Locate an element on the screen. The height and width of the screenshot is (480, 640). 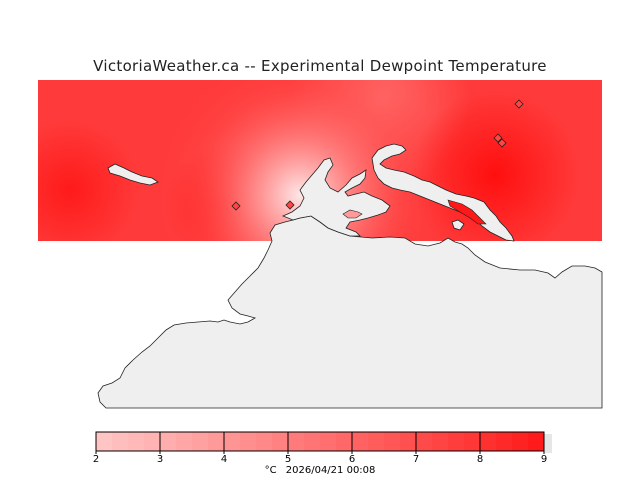
legend-shadow is located at coordinates (548, 443).